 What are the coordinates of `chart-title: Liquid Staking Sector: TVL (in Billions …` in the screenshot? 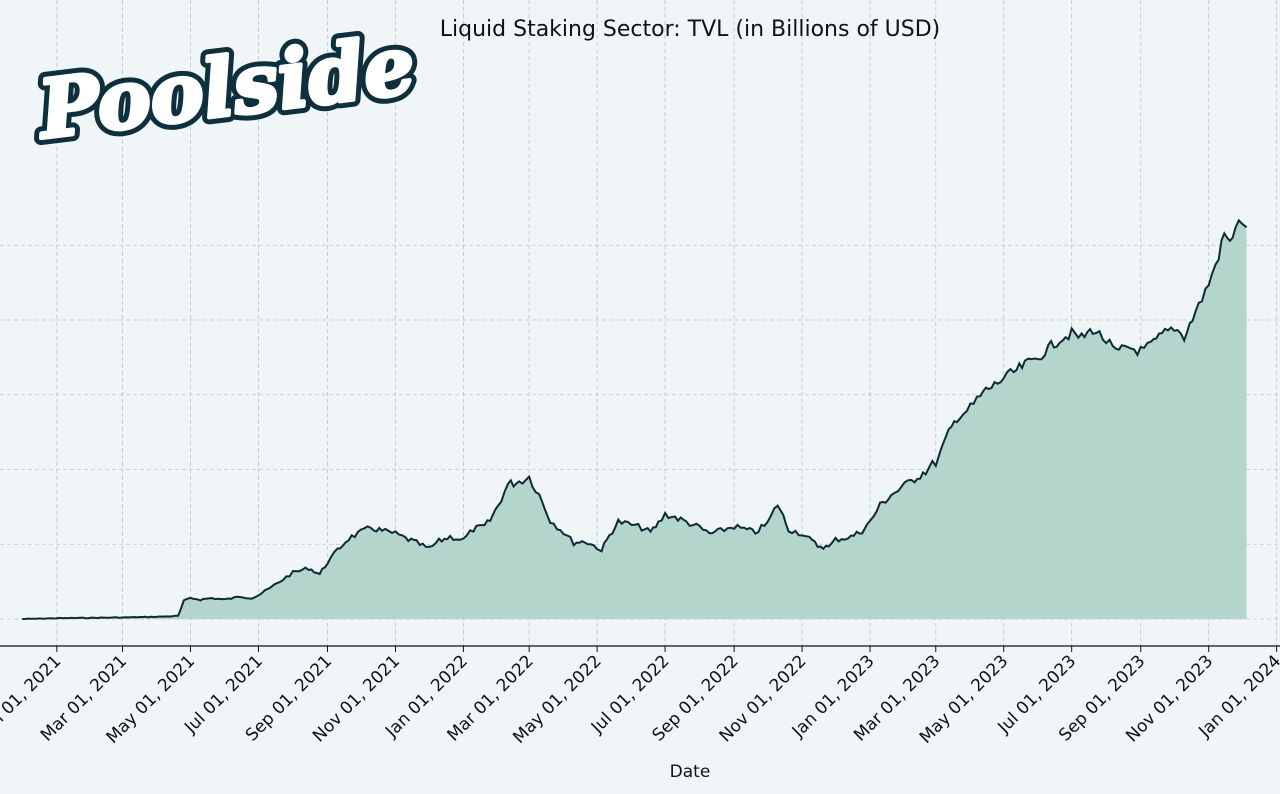 It's located at (690, 29).